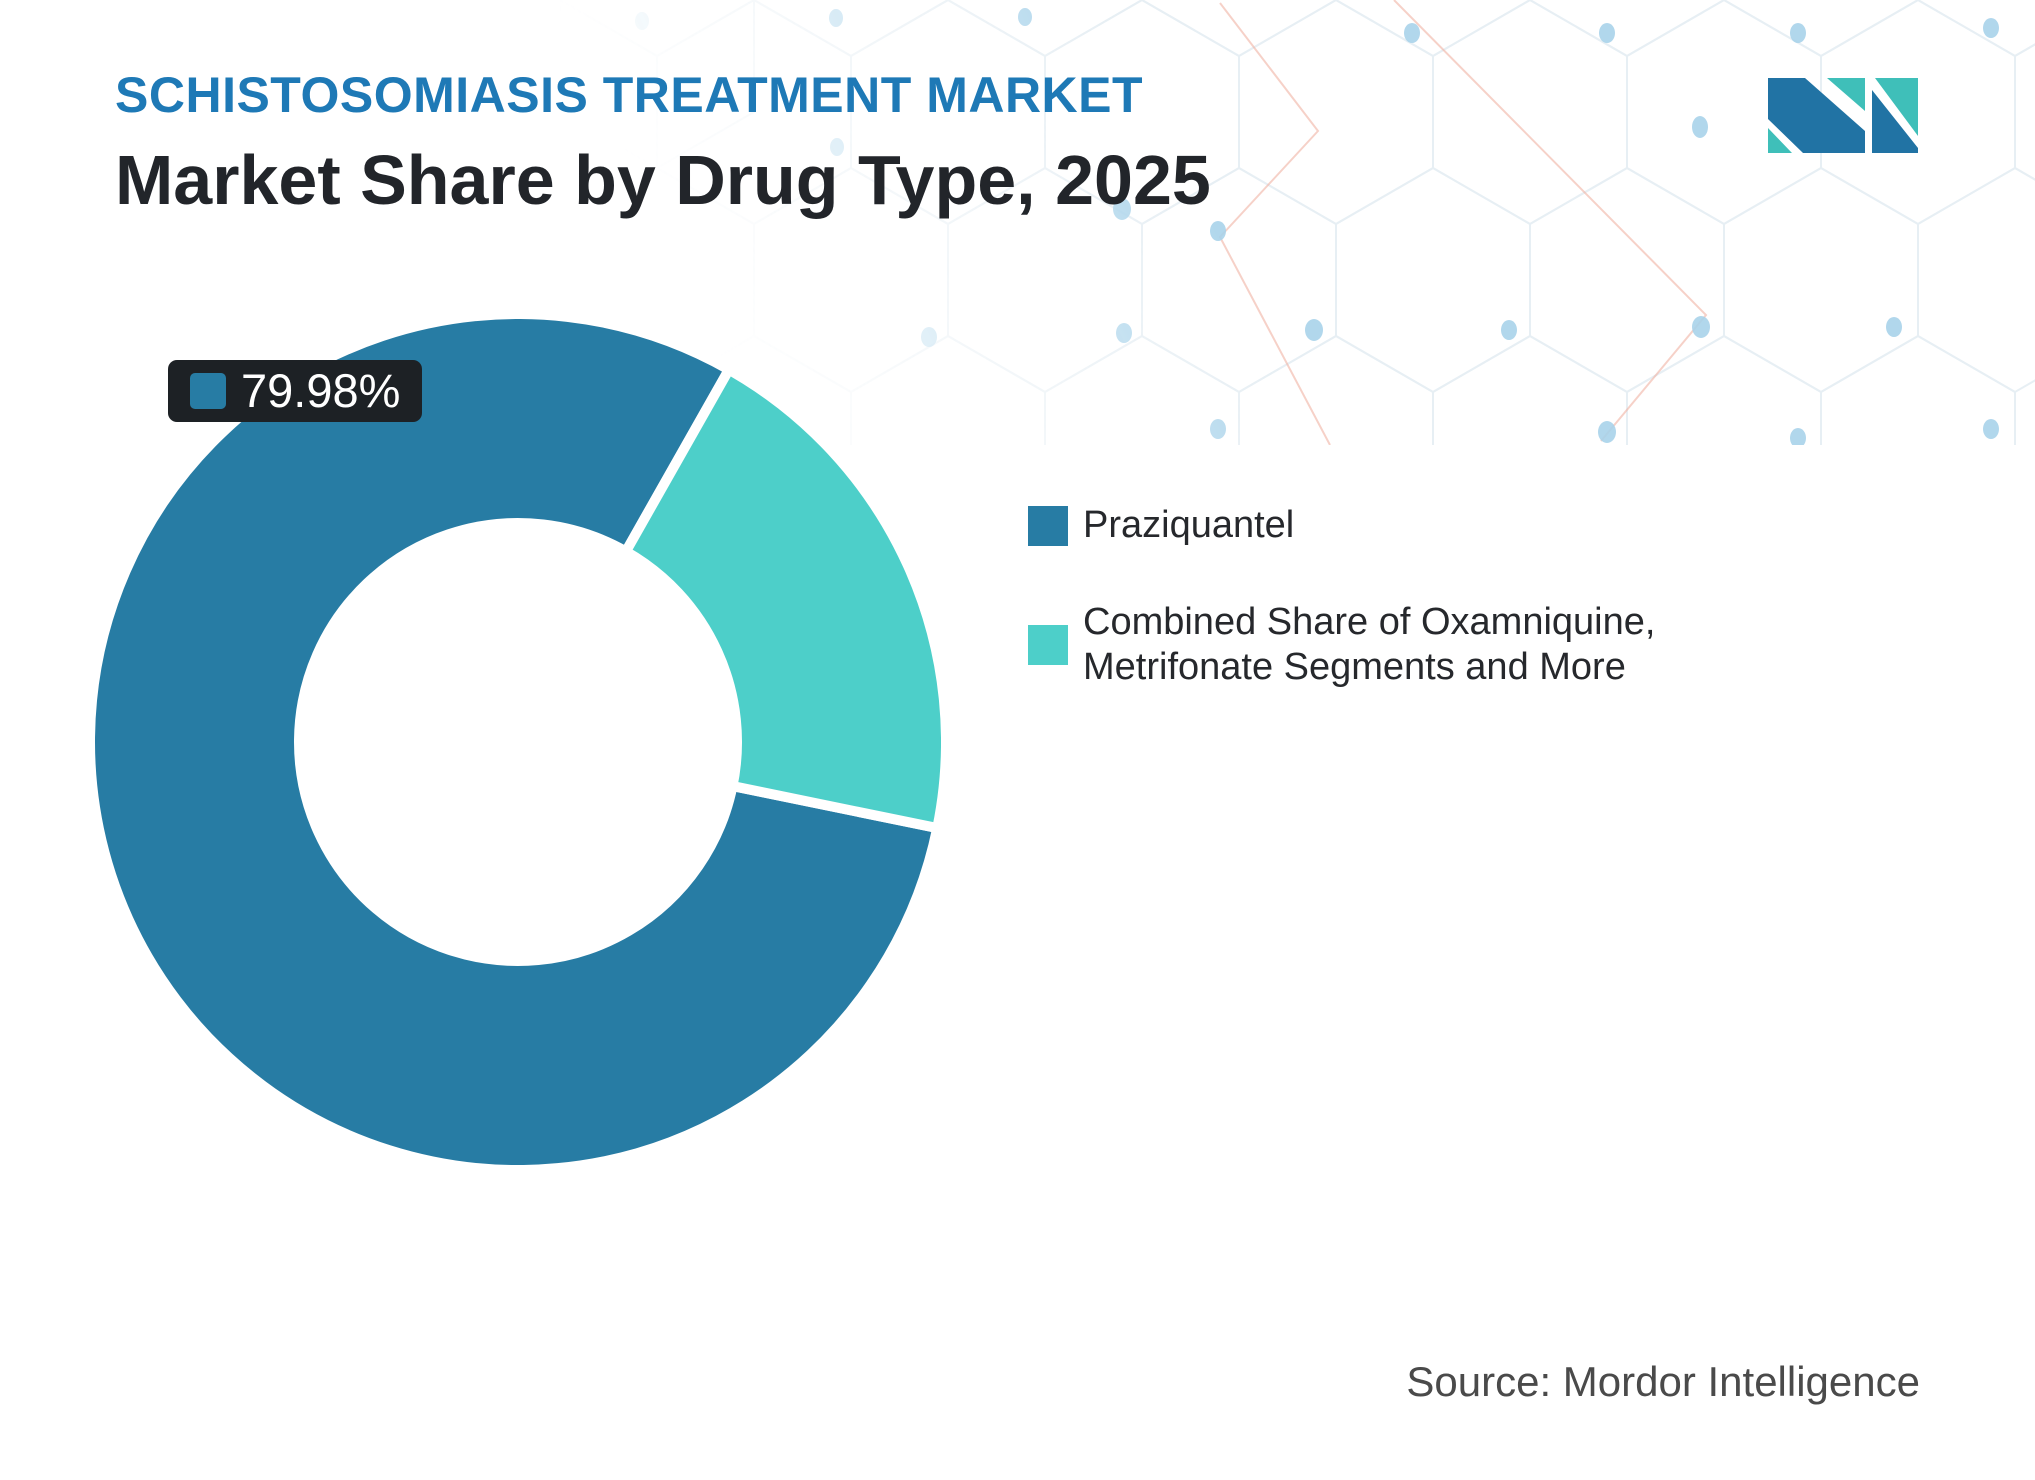 The width and height of the screenshot is (2035, 1480). Describe the element at coordinates (663, 180) in the screenshot. I see `page-title: Market Share by Drug Type, 2025` at that location.